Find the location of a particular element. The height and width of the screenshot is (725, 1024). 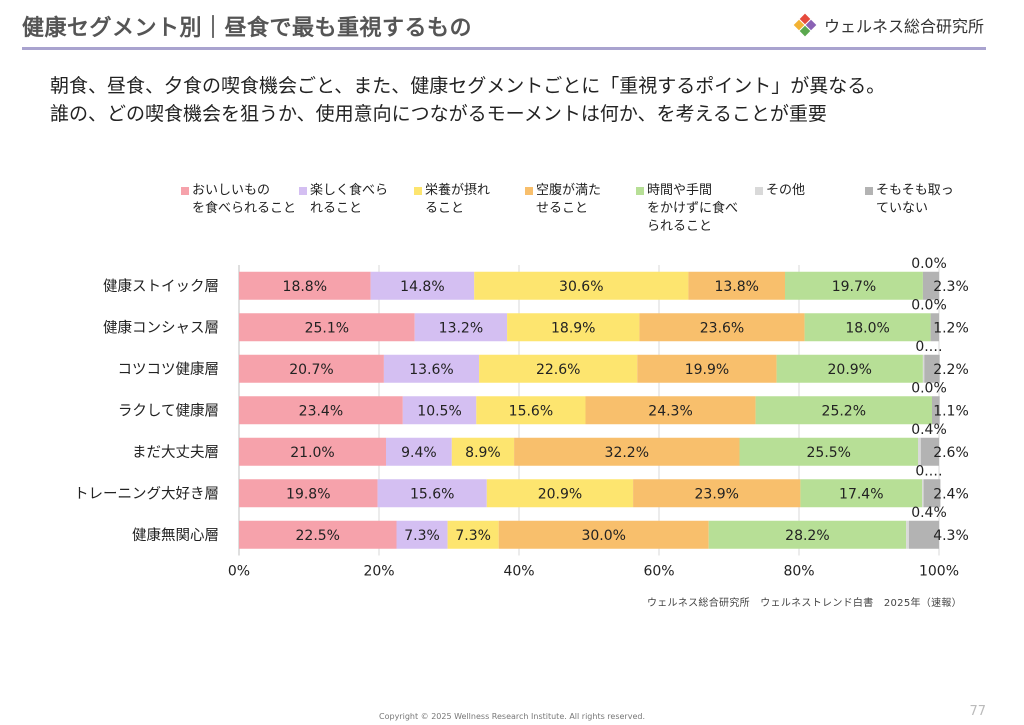

company-logo: ウェルネス総合研究所 is located at coordinates (888, 25).